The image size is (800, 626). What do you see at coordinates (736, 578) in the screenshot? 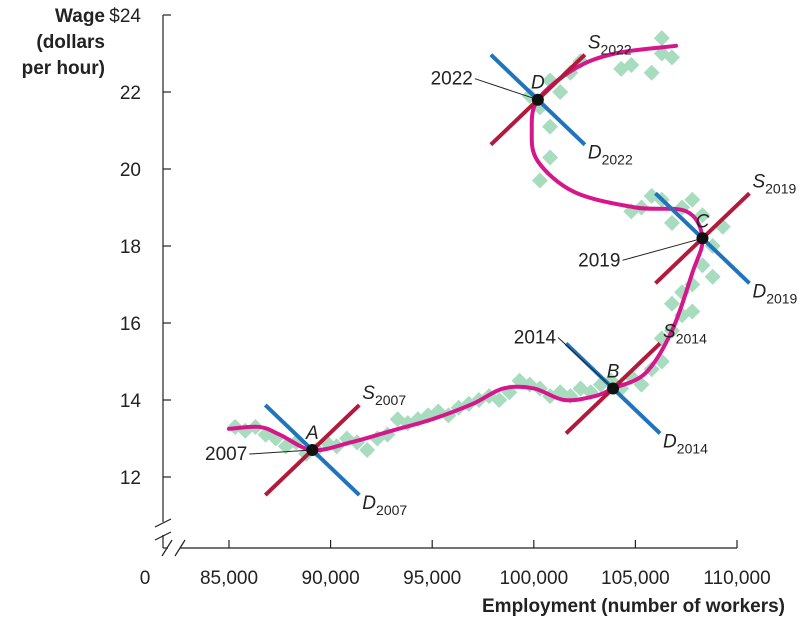
I see `x-tick-label: 110,000` at bounding box center [736, 578].